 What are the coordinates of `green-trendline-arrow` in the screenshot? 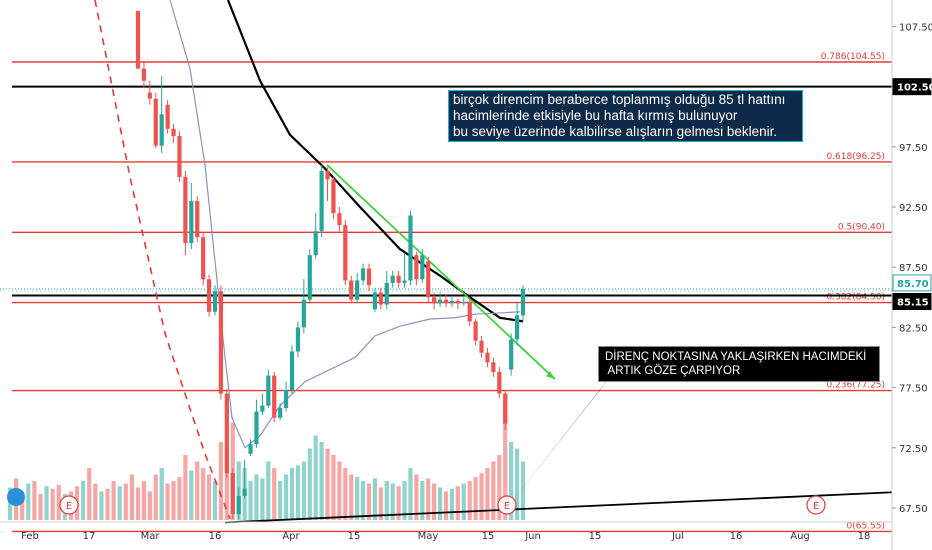 It's located at (550, 375).